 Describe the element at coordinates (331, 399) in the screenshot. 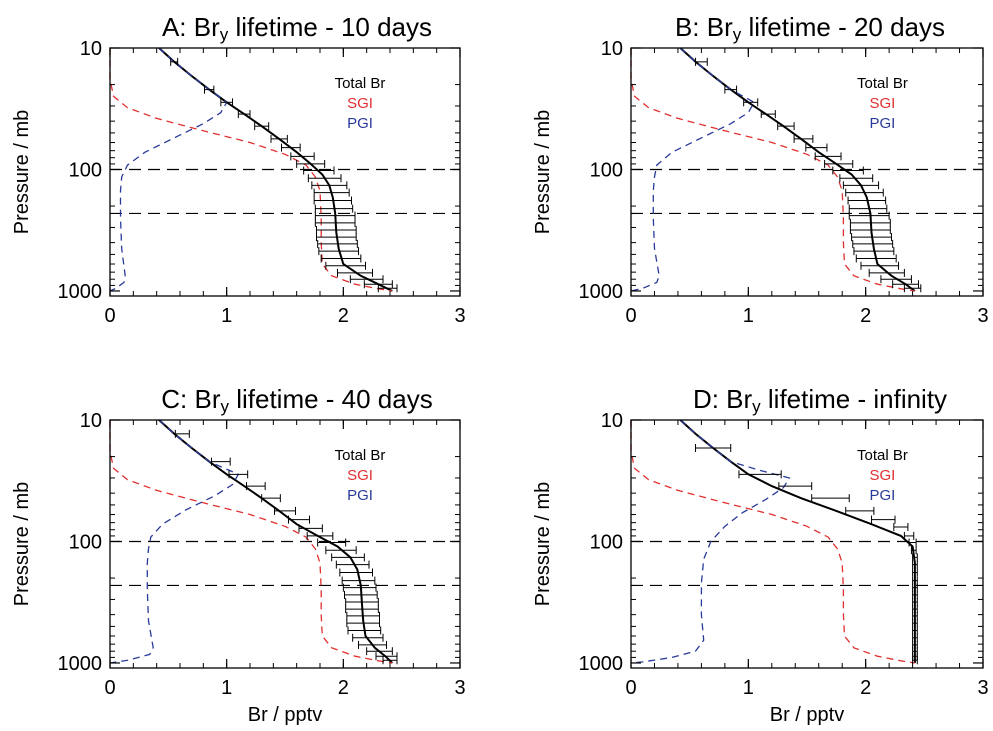

I see `title-suffix: lifetime - 40 days` at that location.